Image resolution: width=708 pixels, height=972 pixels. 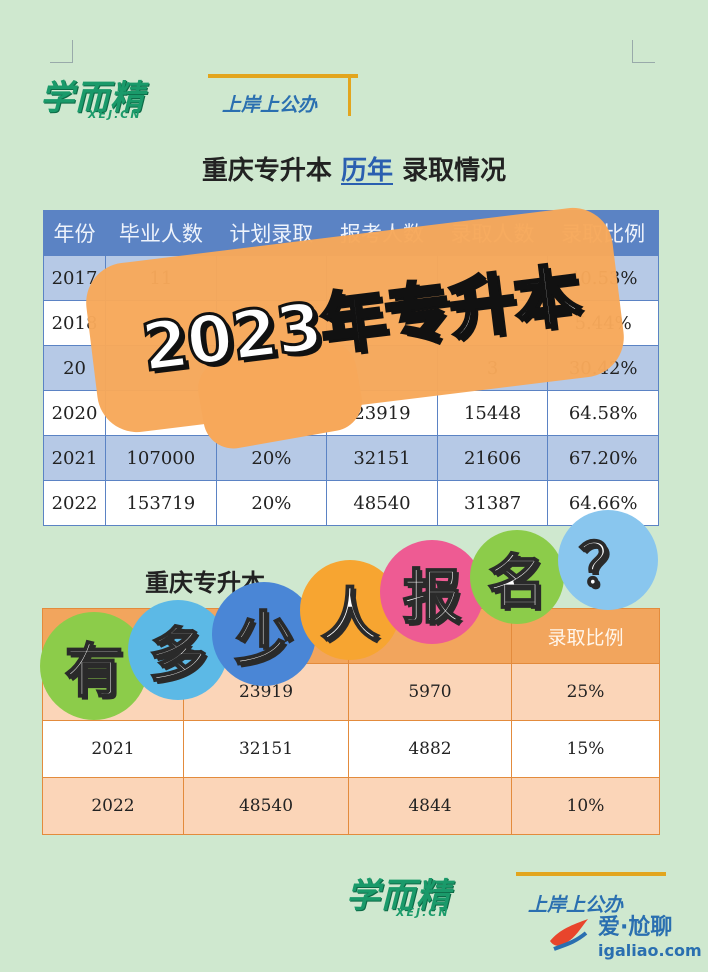 I want to click on crop-mark-top-right, so click(x=643, y=51).